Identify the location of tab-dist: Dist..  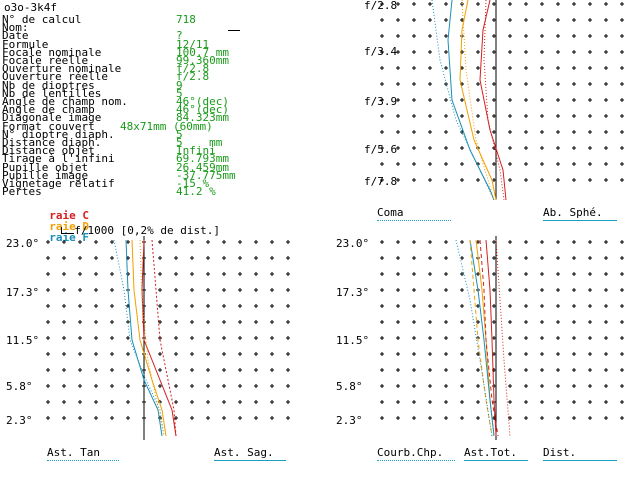
(560, 452).